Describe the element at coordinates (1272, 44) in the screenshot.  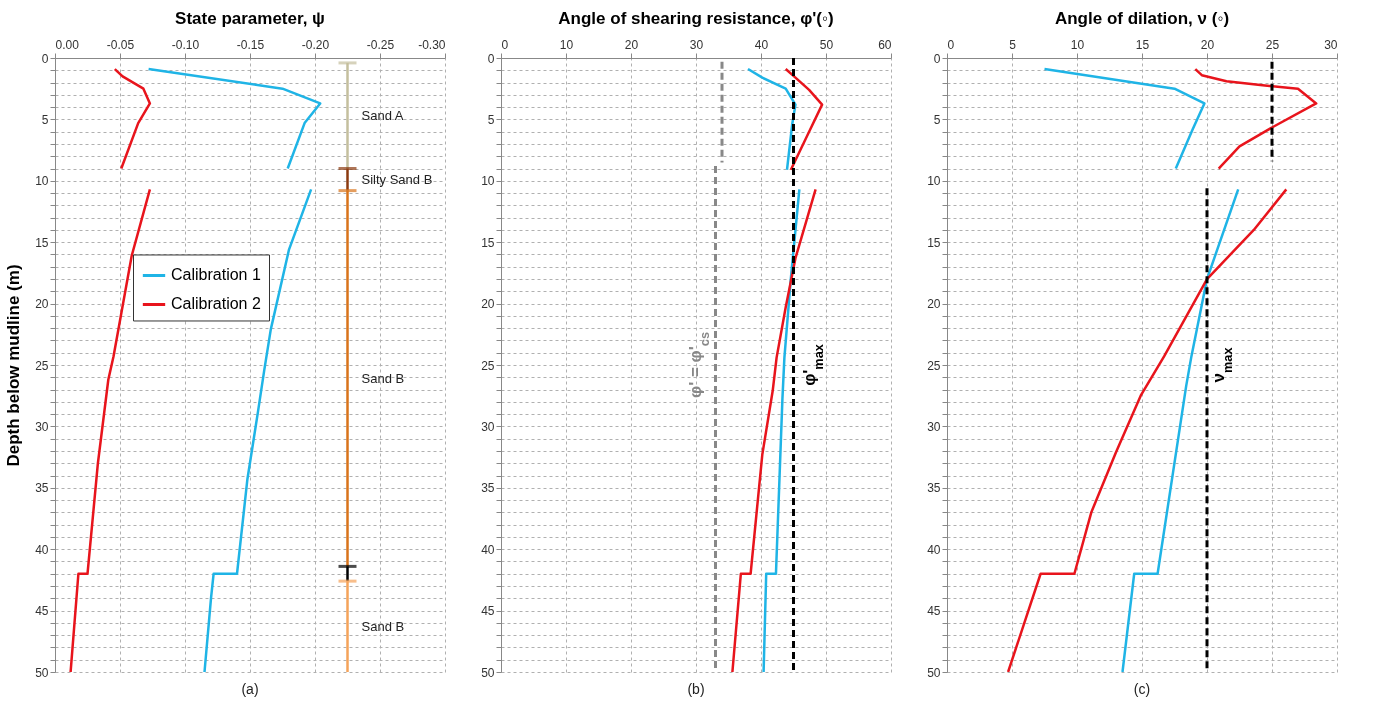
I see `x-tick-label: 25` at that location.